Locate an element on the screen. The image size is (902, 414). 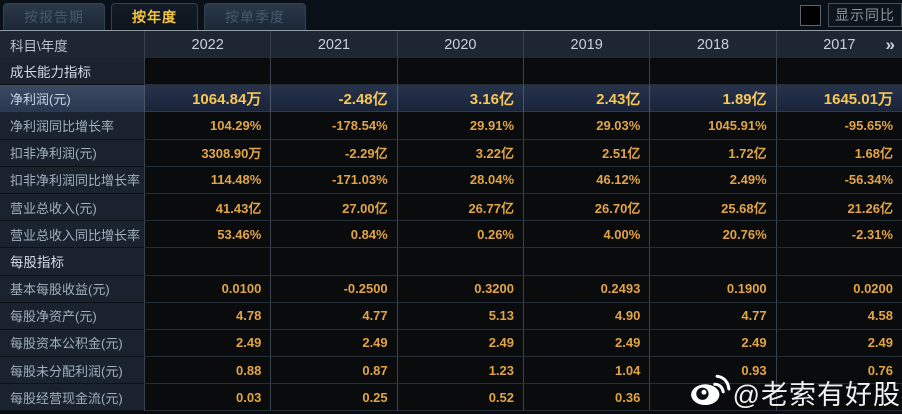
yoy-controls: 显示同比 is located at coordinates (851, 15).